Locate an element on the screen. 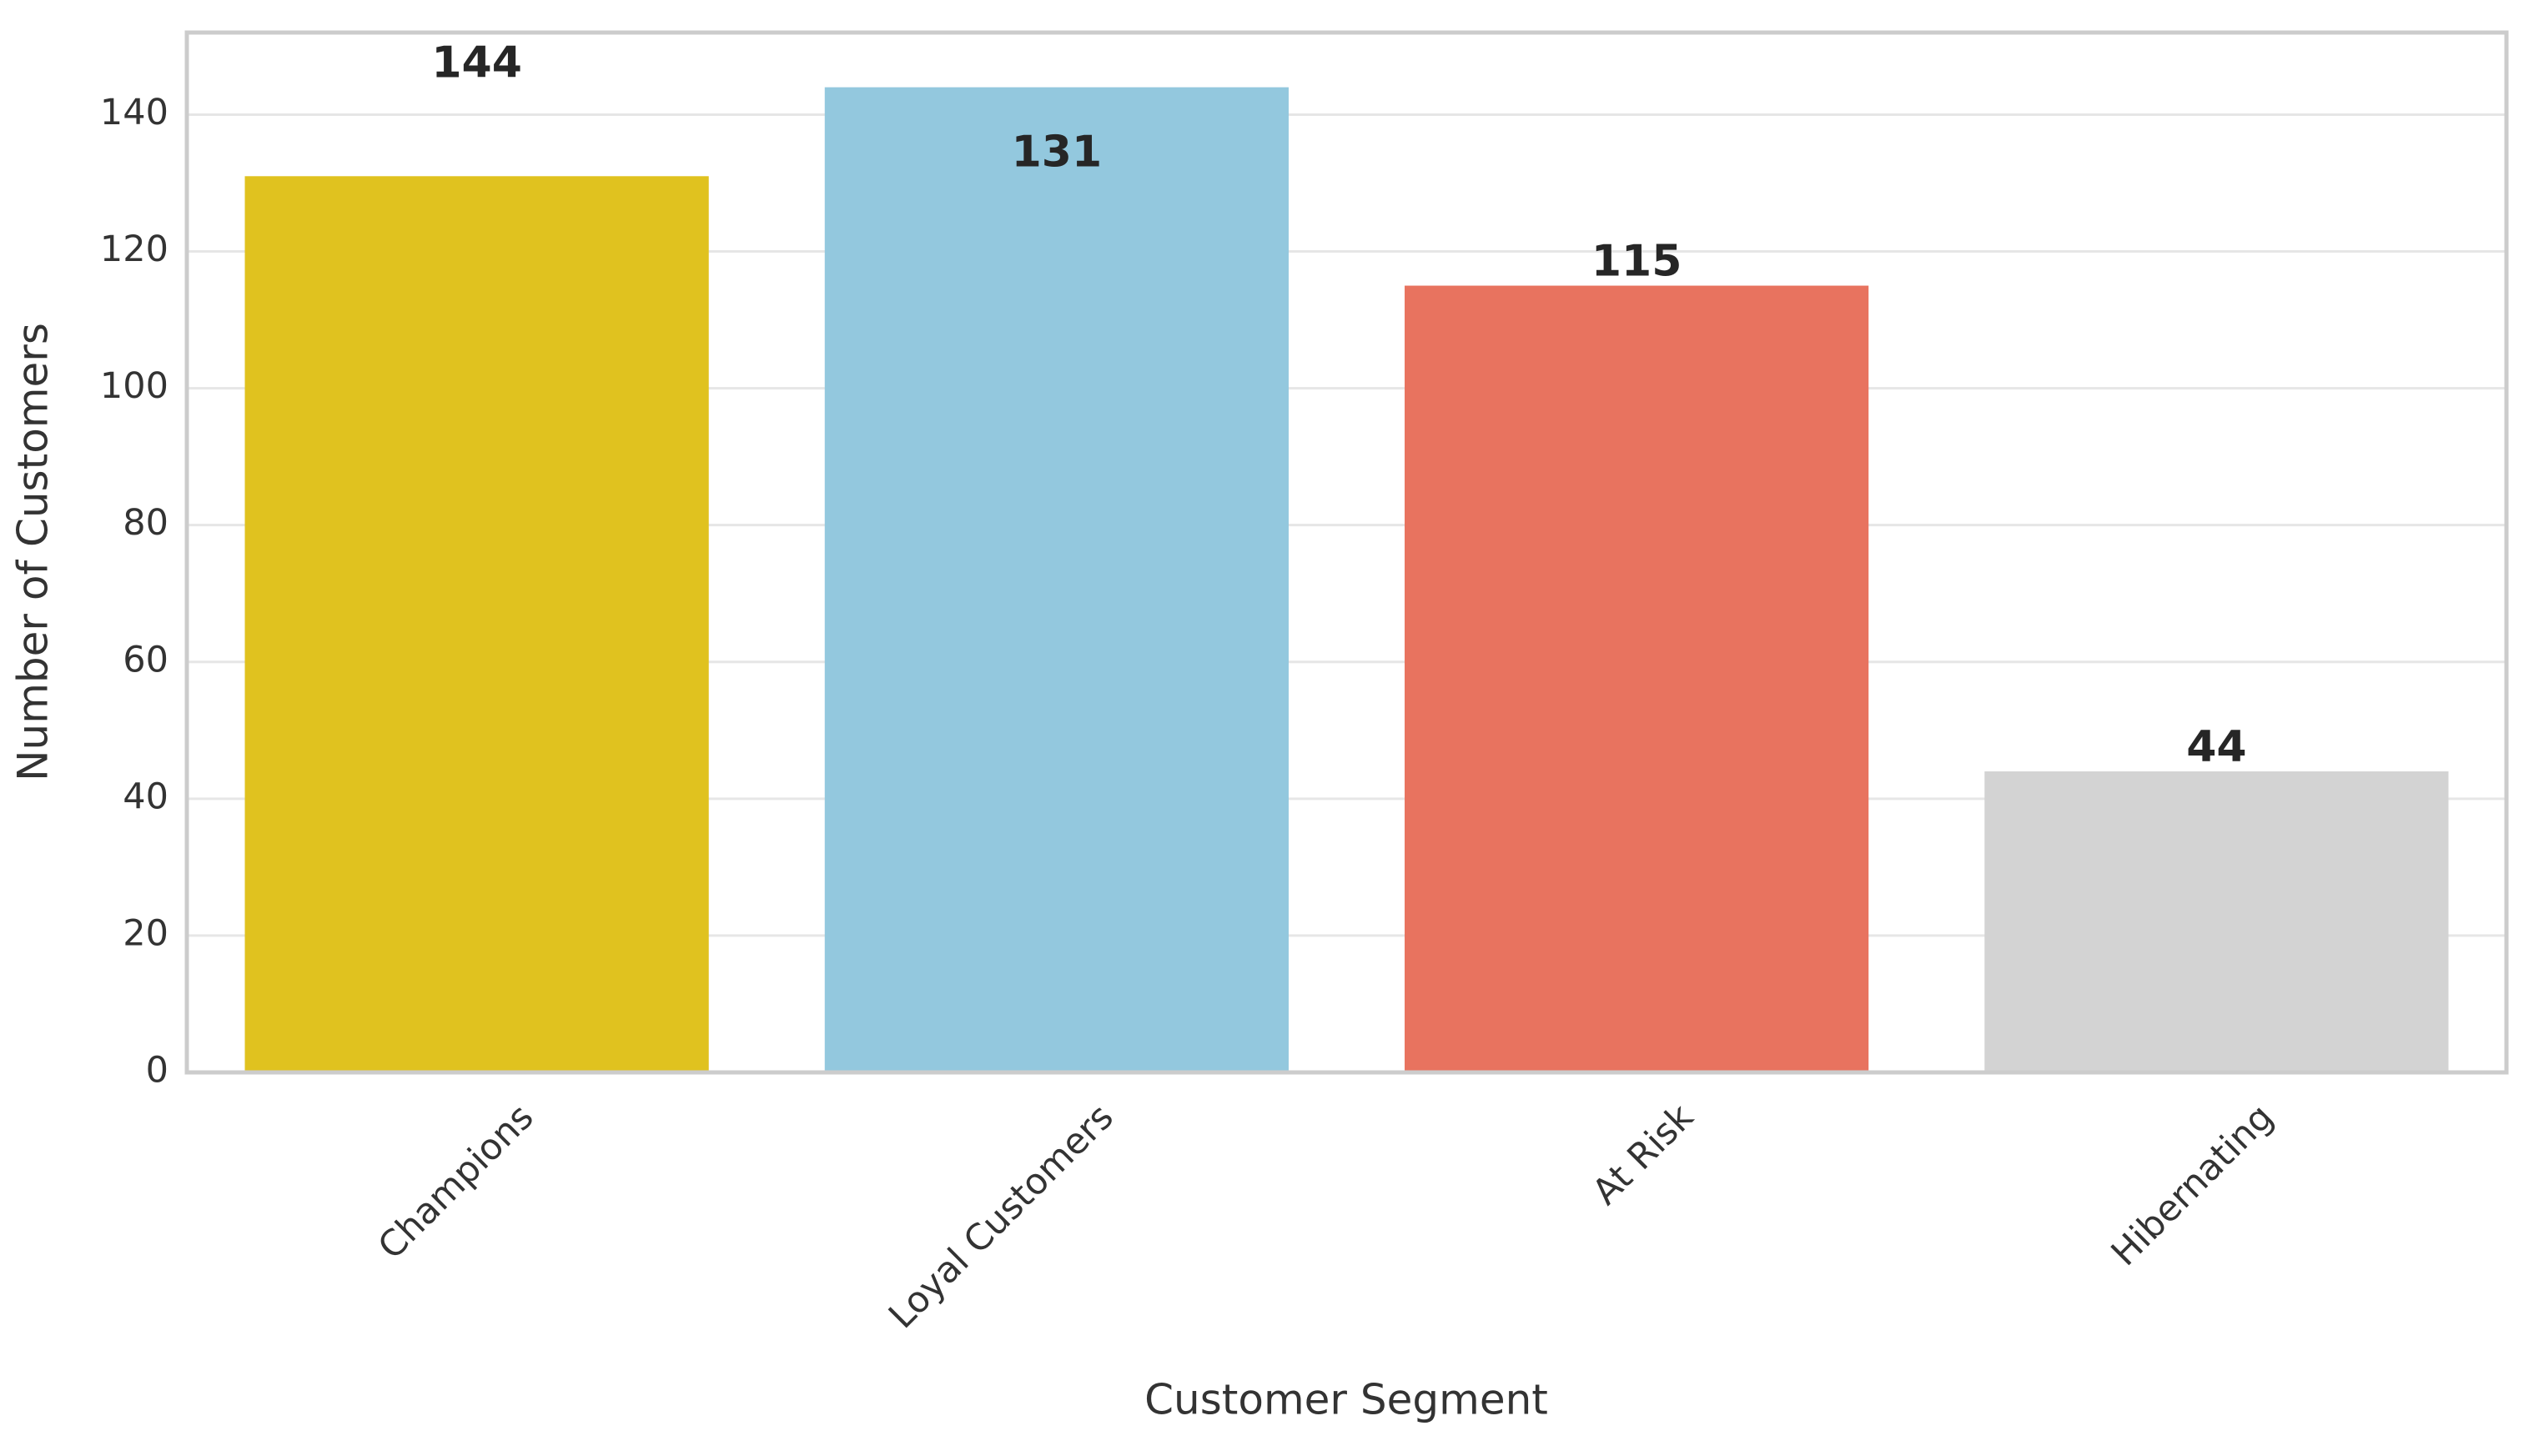 This screenshot has width=2544, height=1456. y-tick-label: 60 is located at coordinates (146, 659).